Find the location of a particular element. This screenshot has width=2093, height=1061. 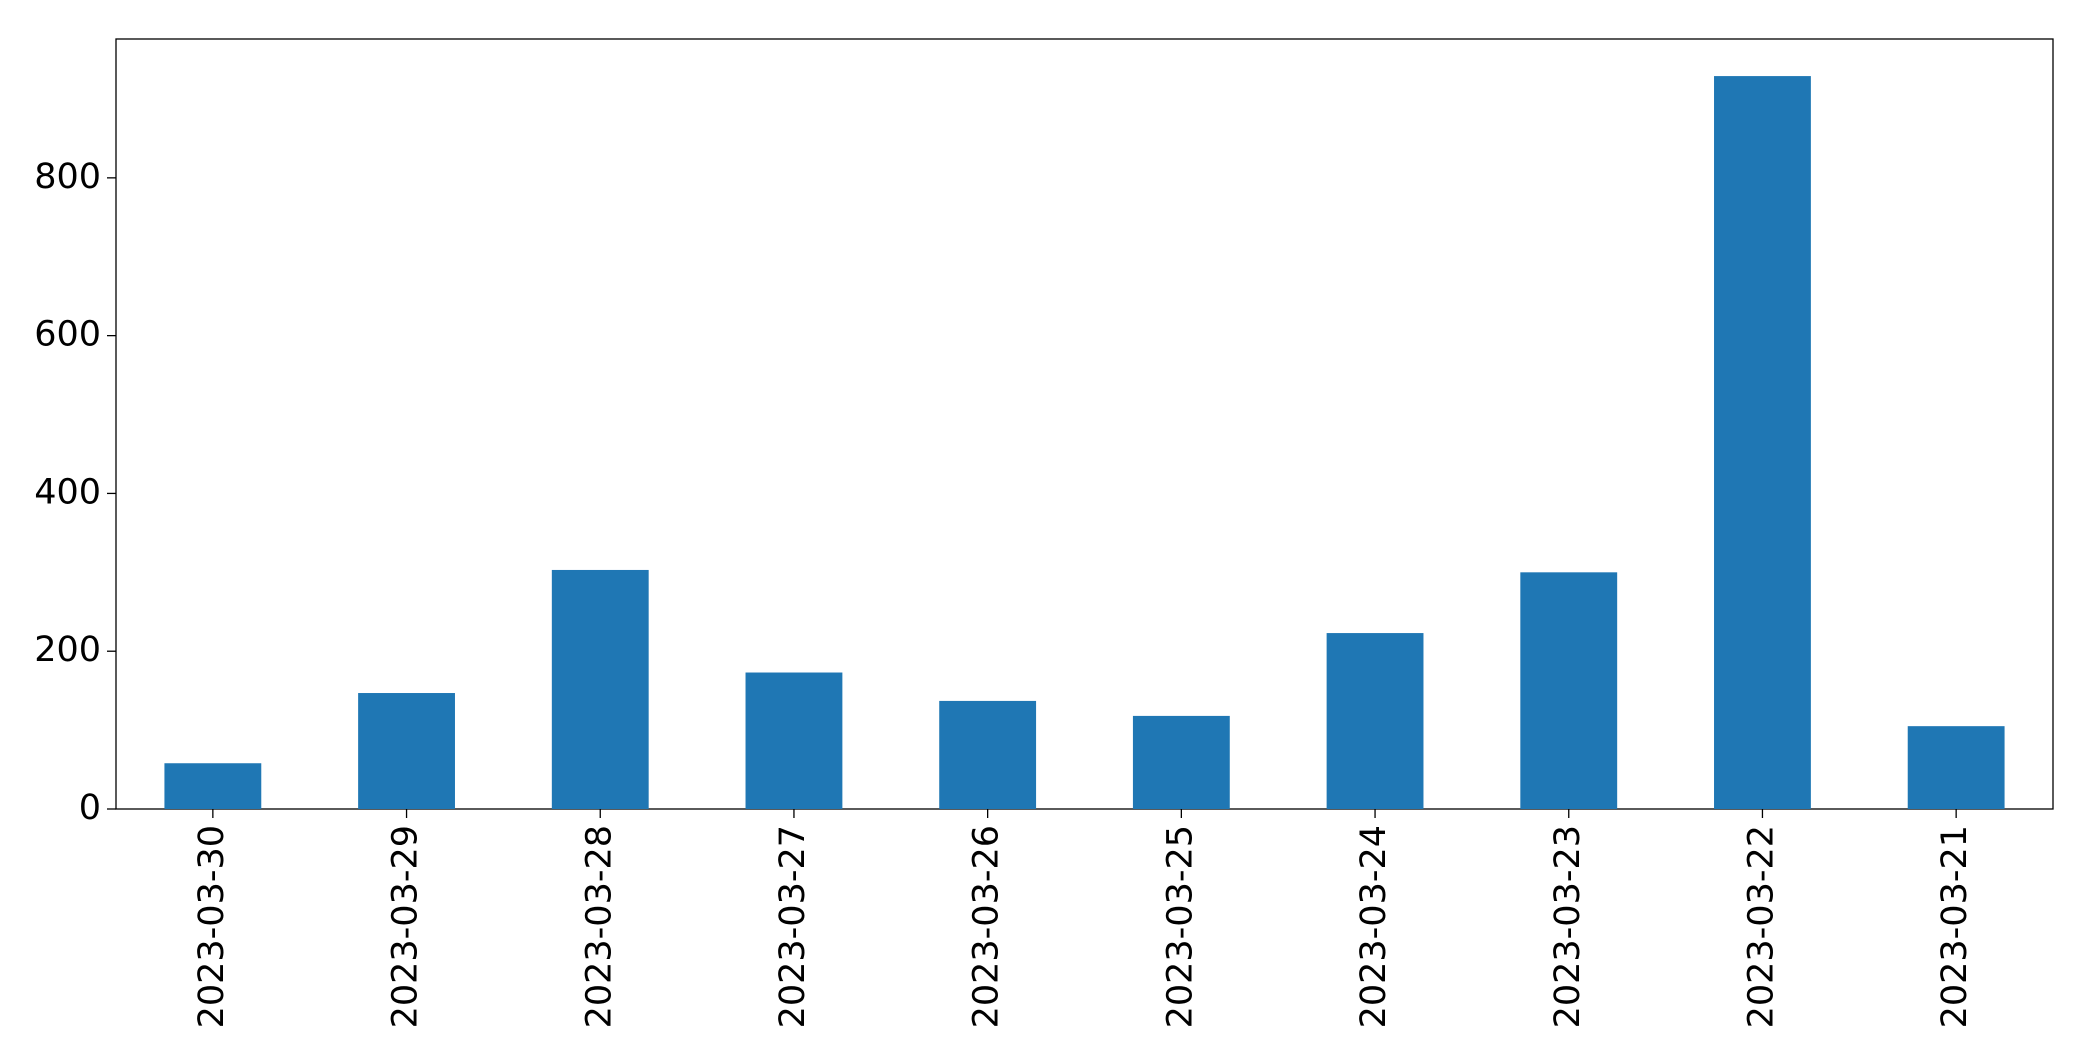

x-tick-label: 2023-03-26 is located at coordinates (987, 926).